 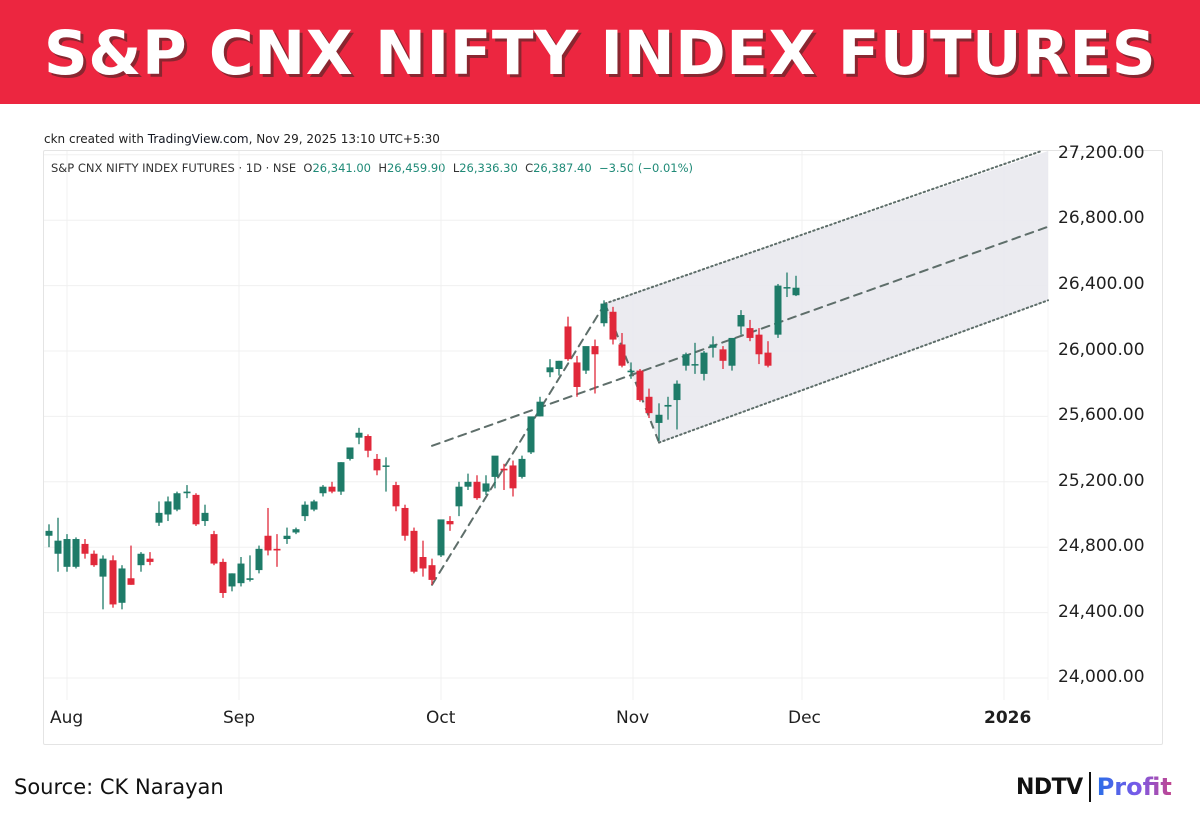 I want to click on channel-connector-line, so click(x=632, y=373).